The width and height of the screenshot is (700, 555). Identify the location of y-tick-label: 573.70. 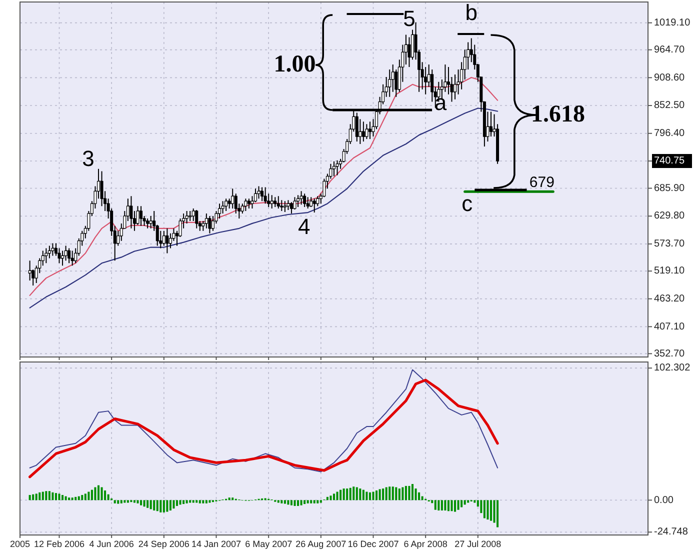
(670, 244).